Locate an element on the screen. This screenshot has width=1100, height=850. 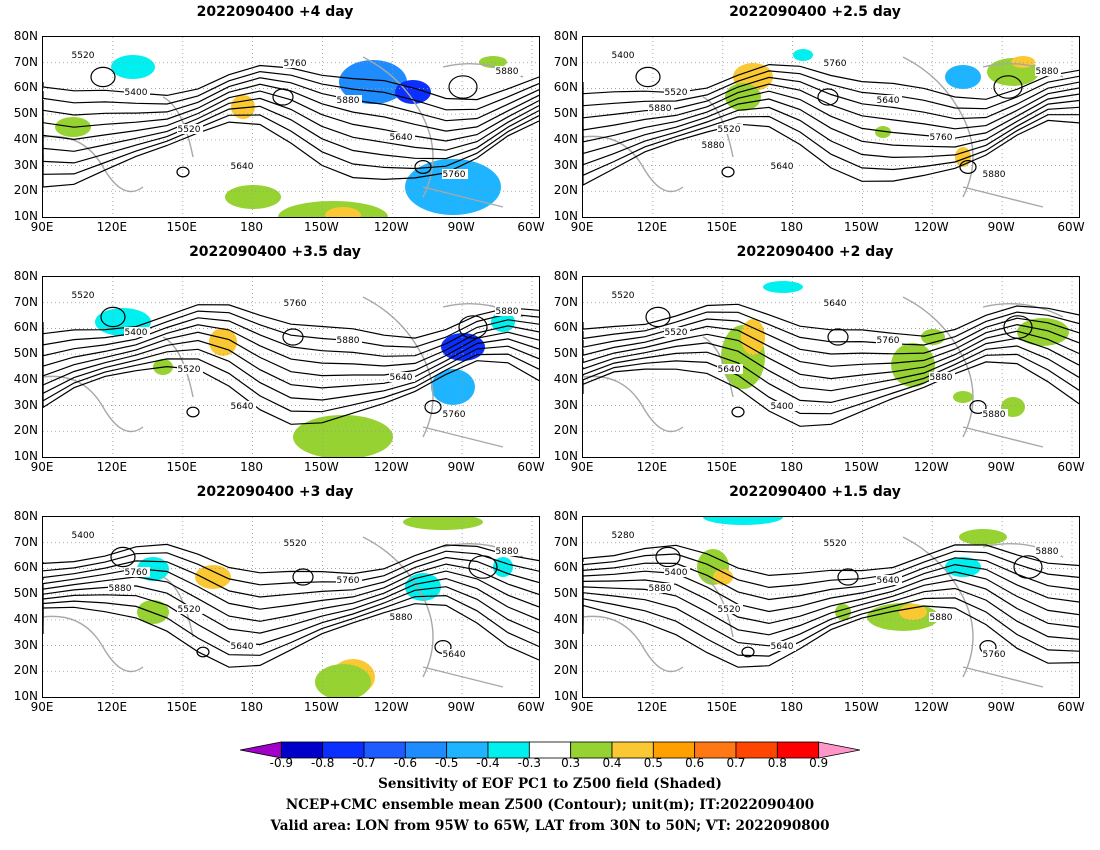
lat-tick-label: 40N is located at coordinates (565, 378).